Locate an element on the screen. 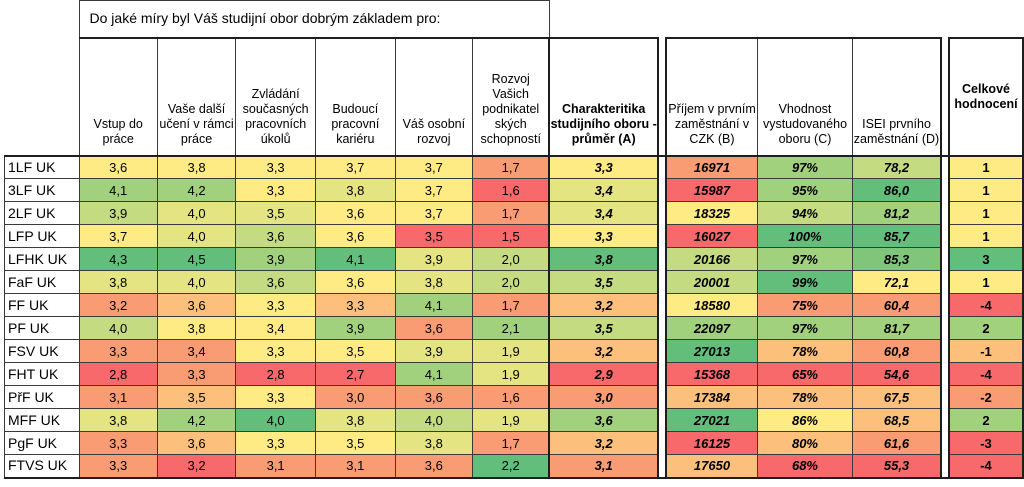 This screenshot has height=487, width=1024. score-cell: 3,9 is located at coordinates (355, 328).